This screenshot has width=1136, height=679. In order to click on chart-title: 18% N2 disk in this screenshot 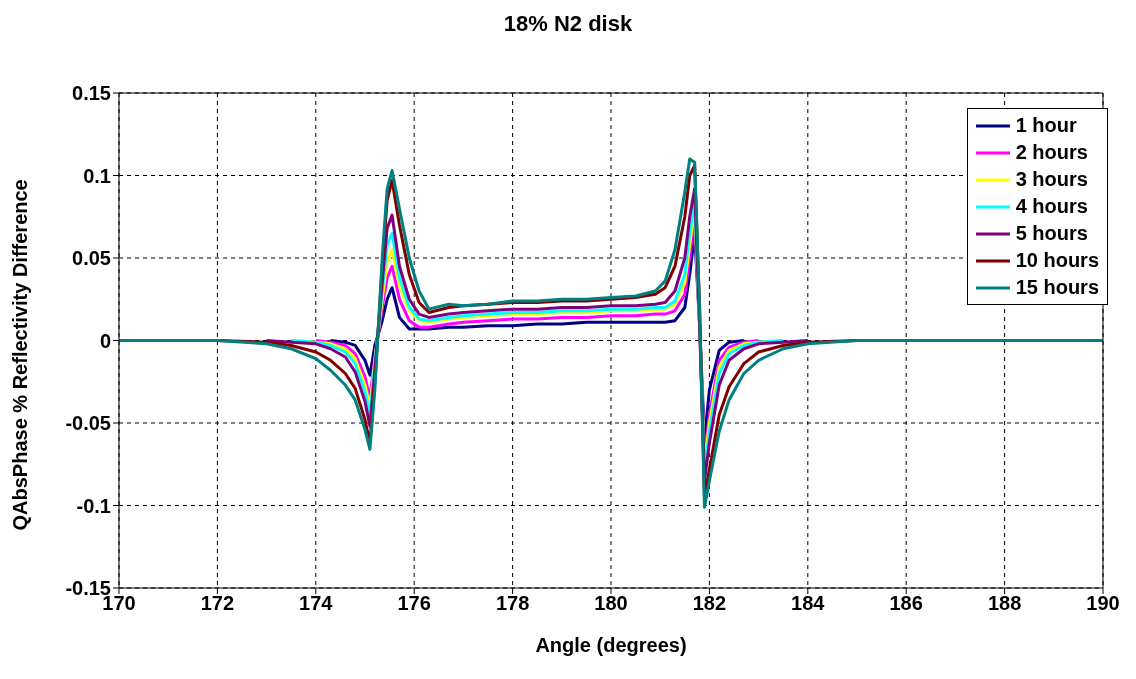, I will do `click(568, 24)`.